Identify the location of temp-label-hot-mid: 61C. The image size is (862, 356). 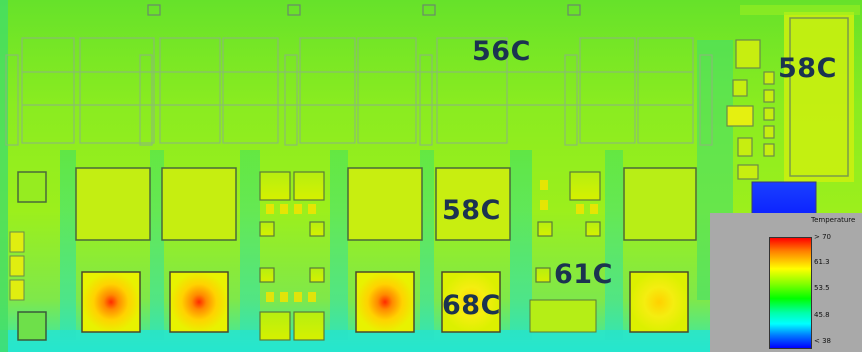
(583, 274).